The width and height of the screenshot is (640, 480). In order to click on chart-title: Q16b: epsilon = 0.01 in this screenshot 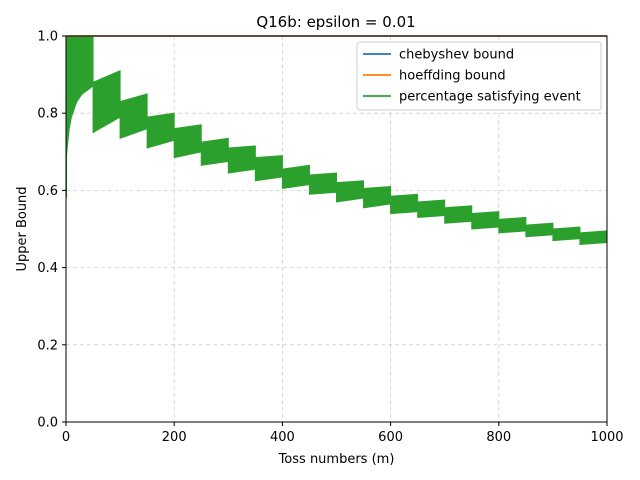, I will do `click(335, 22)`.